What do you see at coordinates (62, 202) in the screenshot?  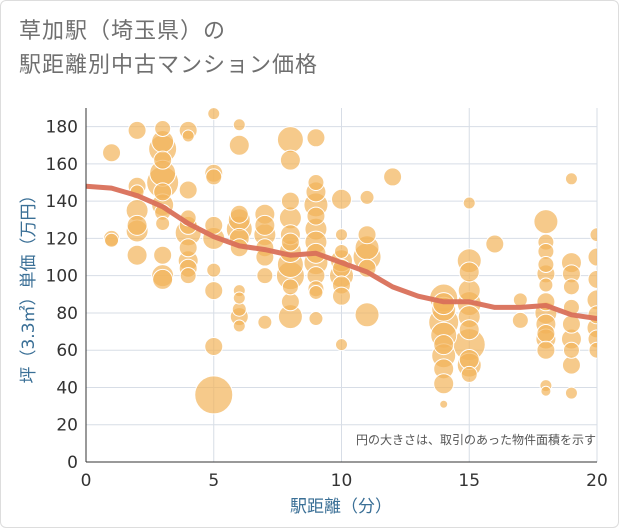 I see `y-tick-label: 140` at bounding box center [62, 202].